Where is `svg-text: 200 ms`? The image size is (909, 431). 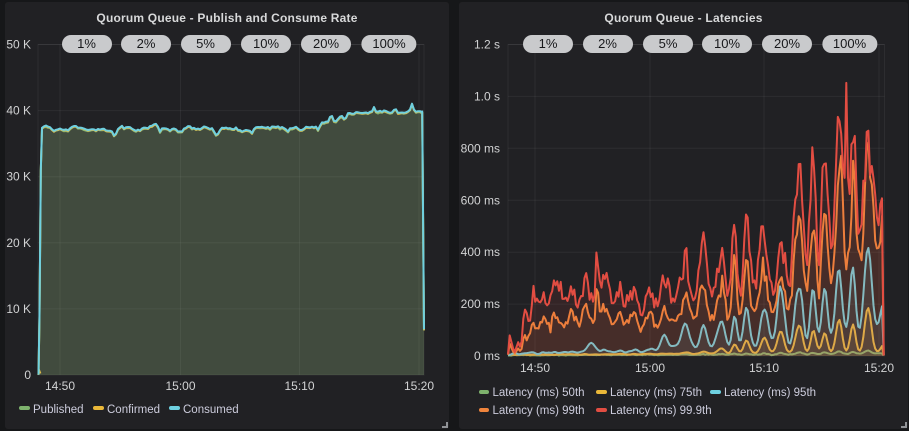
svg-text: 200 ms is located at coordinates (480, 304).